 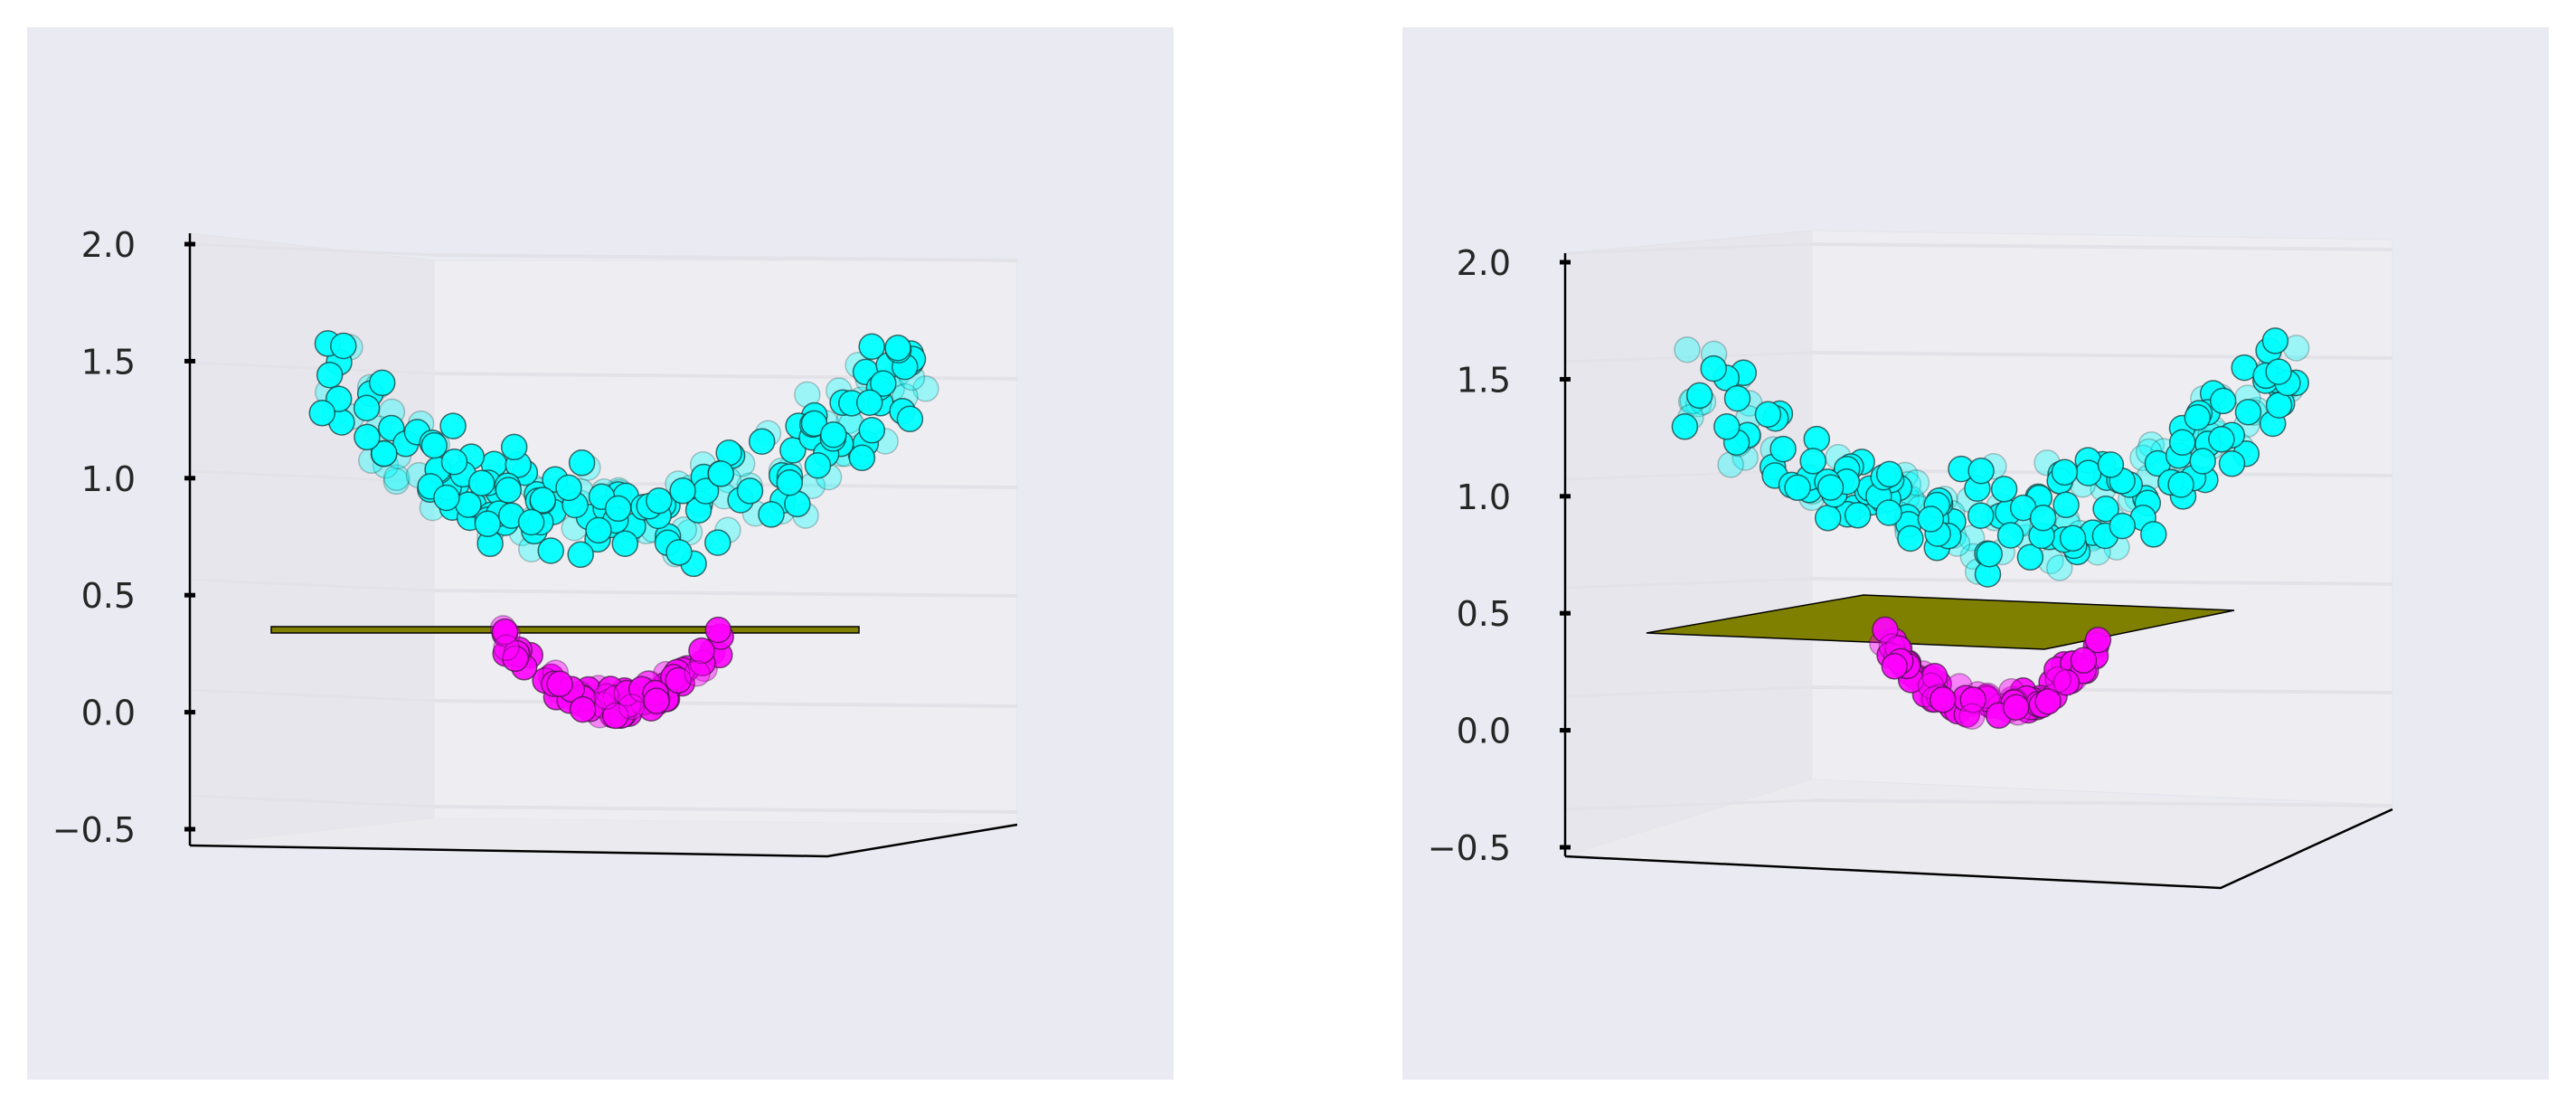 I want to click on z-tick-label-5: −0.5, so click(x=94, y=830).